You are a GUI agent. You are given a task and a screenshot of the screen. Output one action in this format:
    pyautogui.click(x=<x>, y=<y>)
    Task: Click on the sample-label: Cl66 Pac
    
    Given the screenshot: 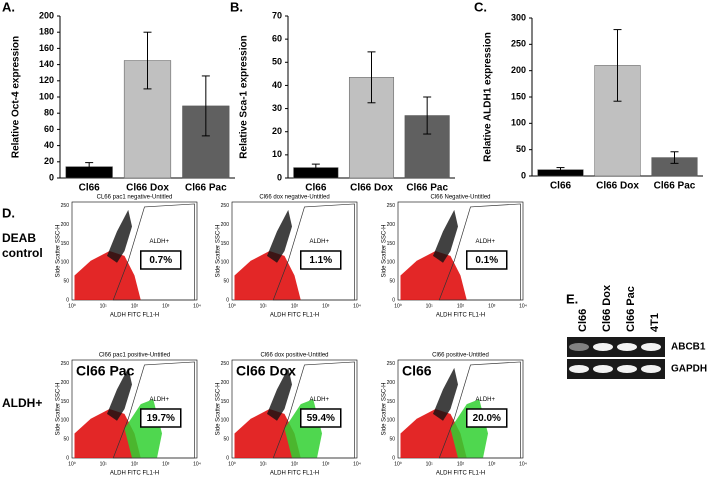 What is the action you would take?
    pyautogui.click(x=105, y=371)
    